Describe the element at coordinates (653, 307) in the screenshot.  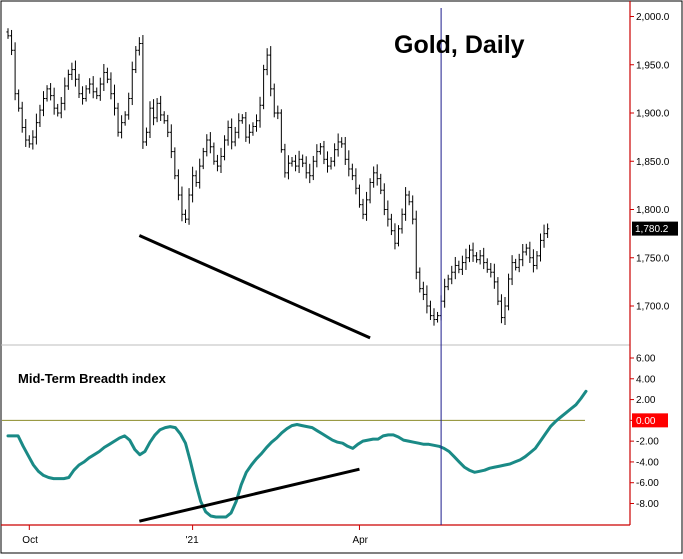
I see `price-tick-label: 1,700.0` at that location.